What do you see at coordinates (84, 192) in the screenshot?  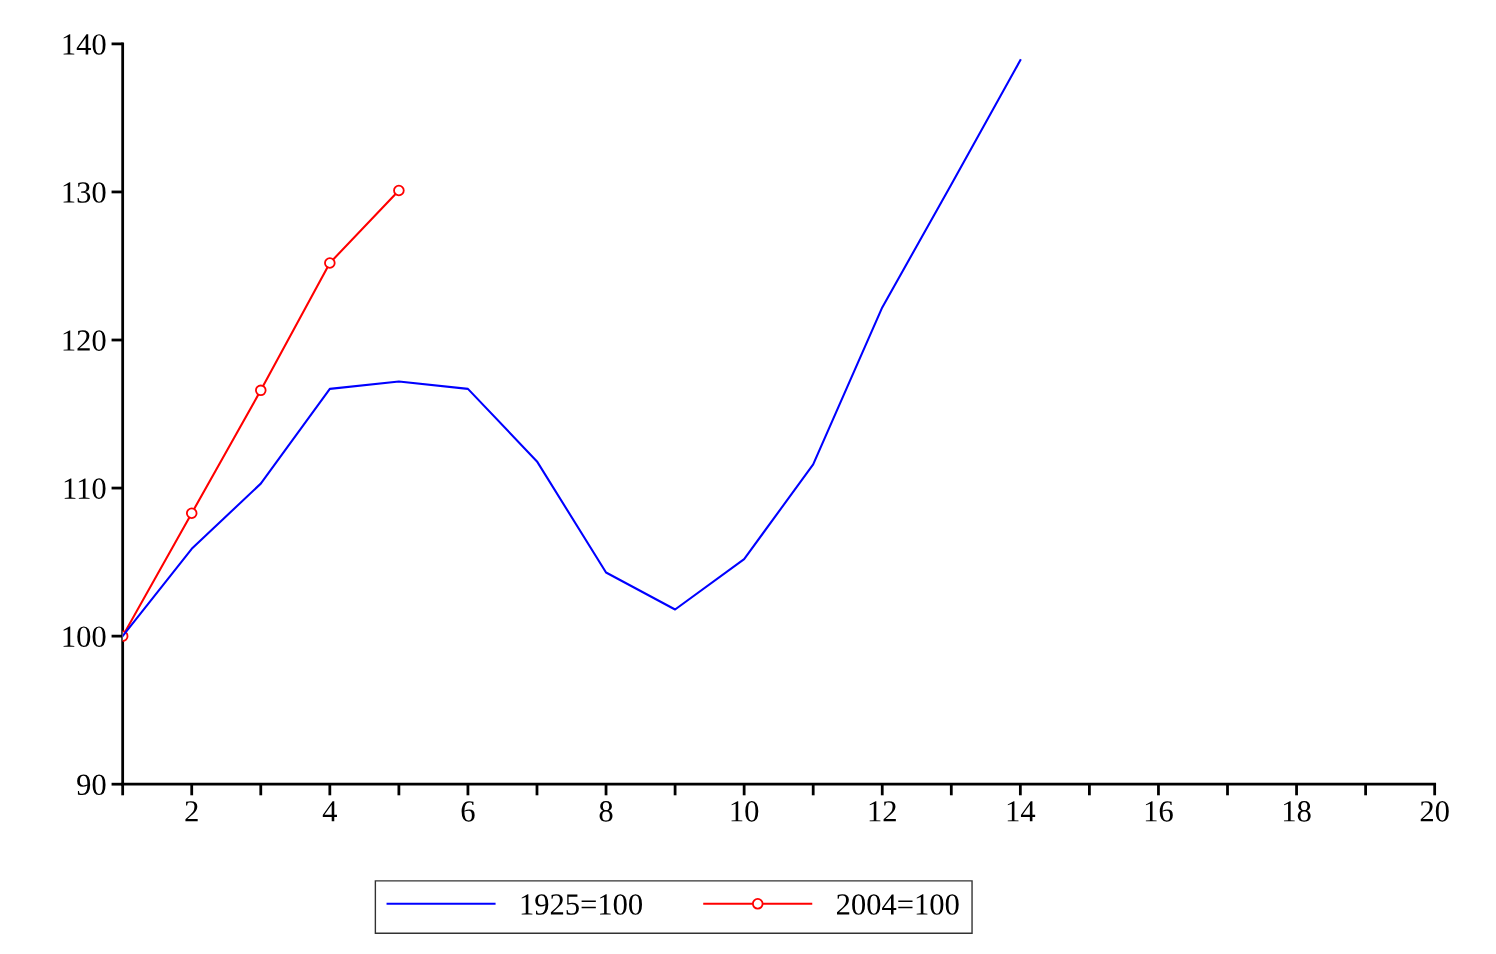 I see `y-tick-label: 130` at bounding box center [84, 192].